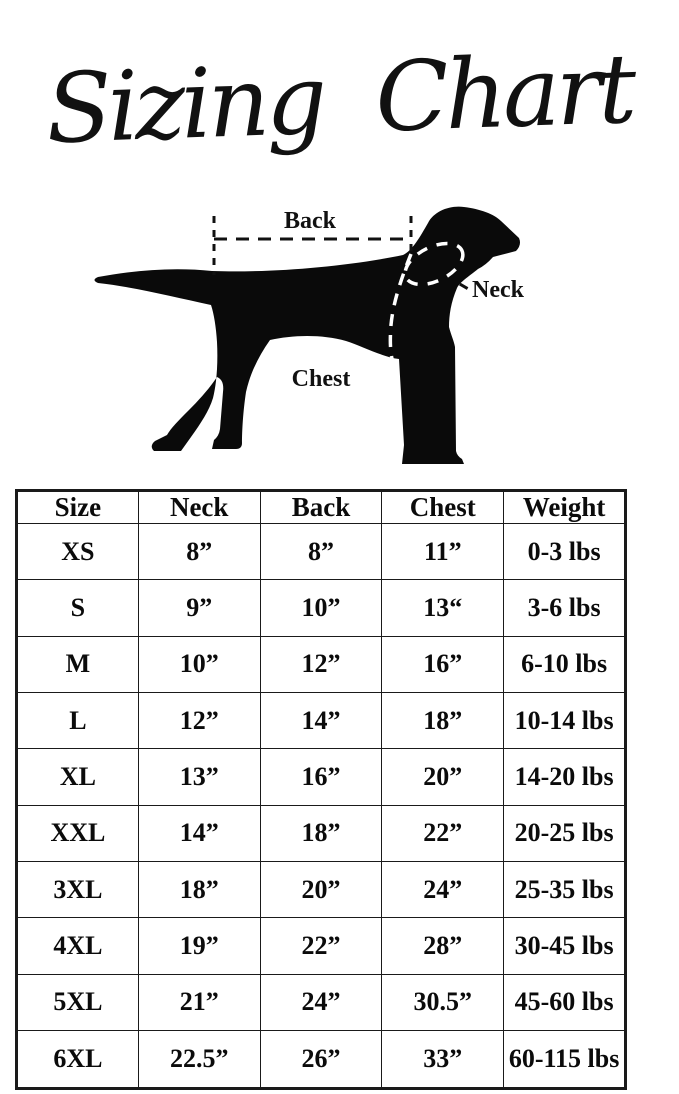  What do you see at coordinates (77, 1002) in the screenshot?
I see `size-cell: 5XL` at bounding box center [77, 1002].